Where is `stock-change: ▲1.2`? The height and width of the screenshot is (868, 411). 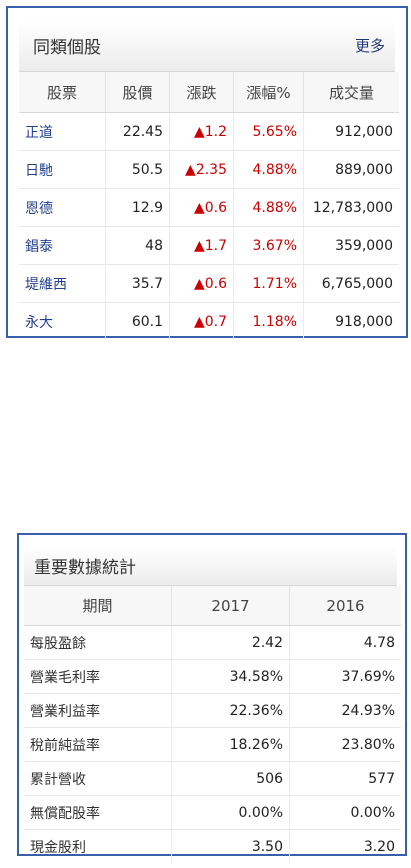
stock-change: ▲1.2 is located at coordinates (201, 131).